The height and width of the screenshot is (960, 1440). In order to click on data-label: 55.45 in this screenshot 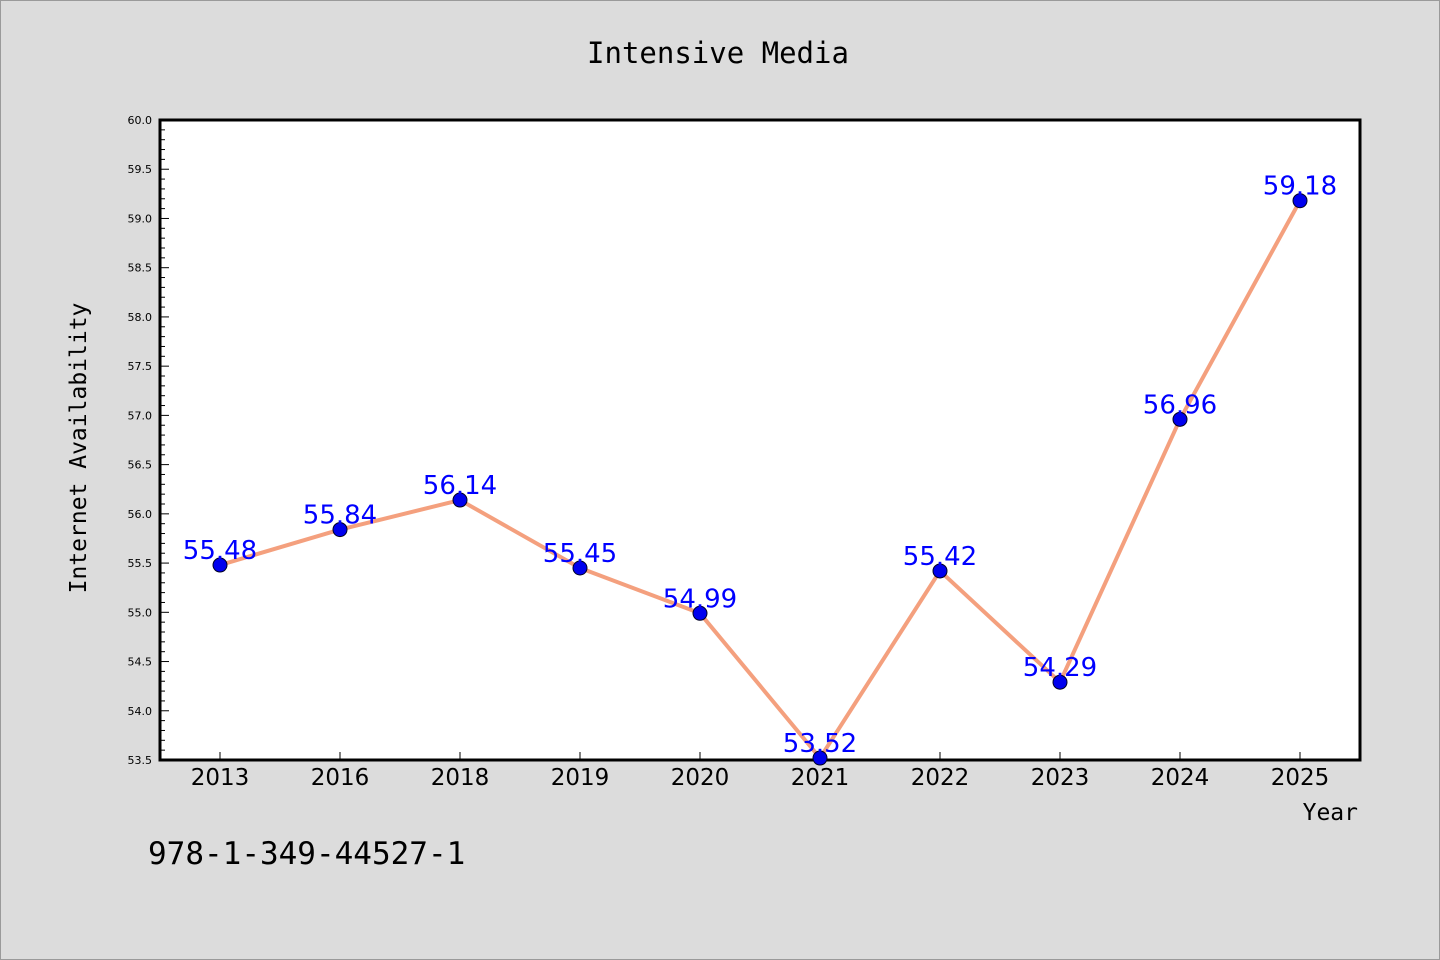, I will do `click(580, 554)`.